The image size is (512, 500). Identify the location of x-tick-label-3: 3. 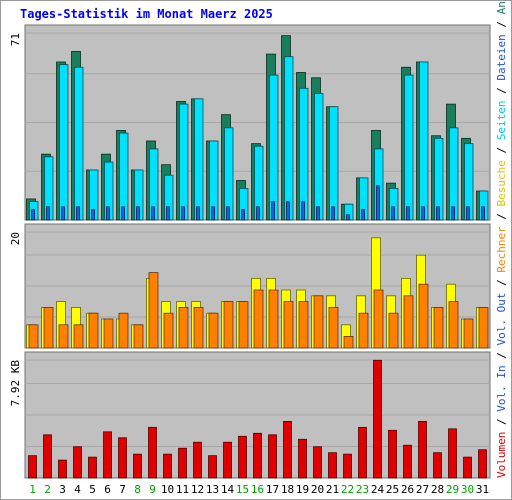
(62, 489).